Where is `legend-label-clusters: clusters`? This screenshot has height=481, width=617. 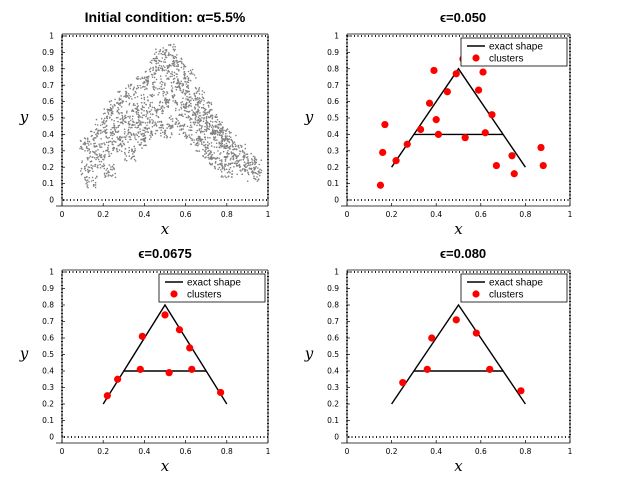
legend-label-clusters: clusters is located at coordinates (204, 295).